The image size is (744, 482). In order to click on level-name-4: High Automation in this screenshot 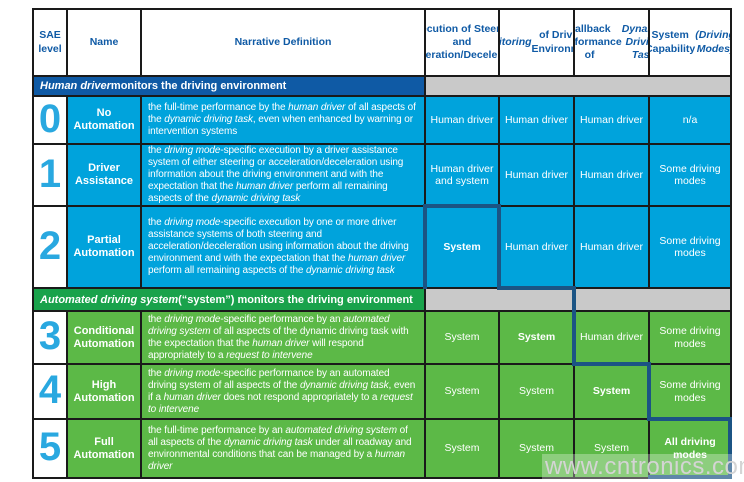, I will do `click(105, 392)`.